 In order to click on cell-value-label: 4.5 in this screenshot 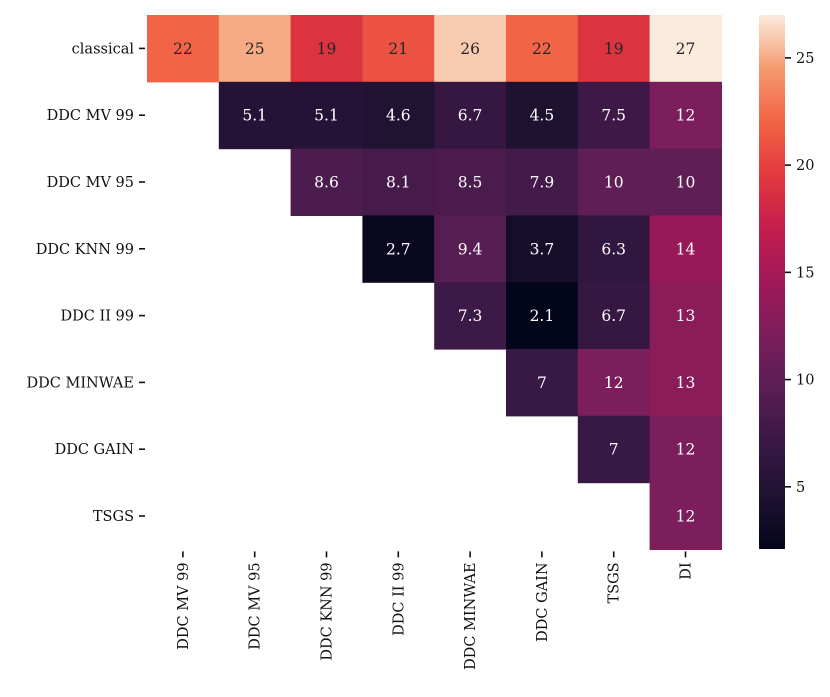, I will do `click(542, 116)`.